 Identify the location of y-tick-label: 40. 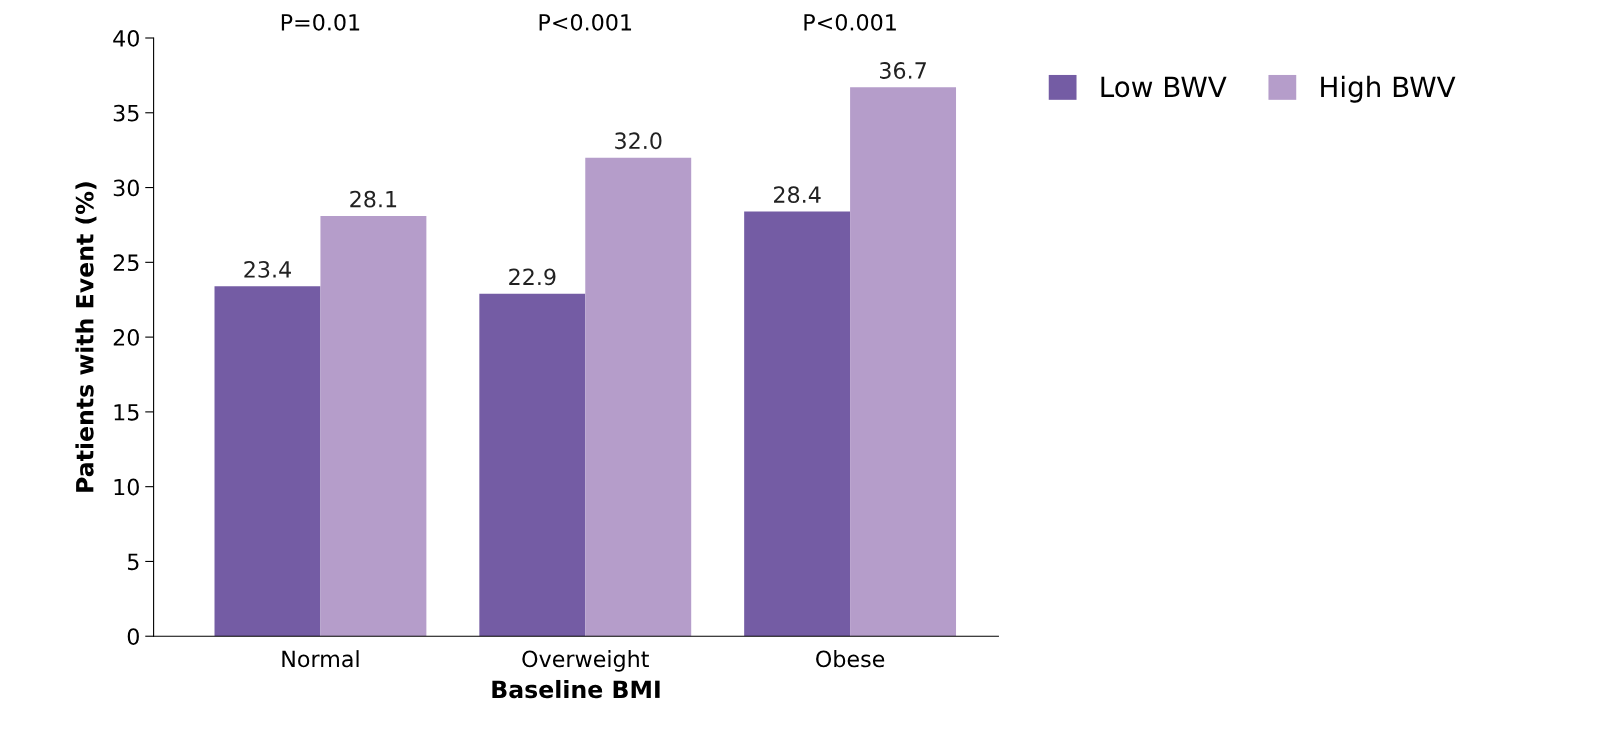
(126, 38).